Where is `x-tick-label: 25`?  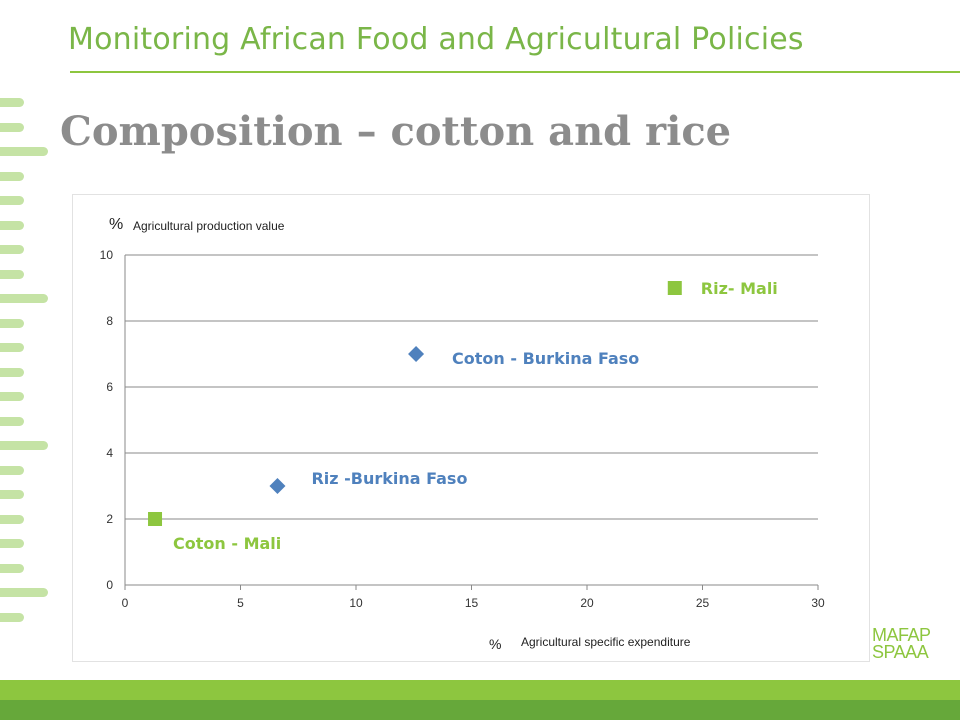 x-tick-label: 25 is located at coordinates (703, 603).